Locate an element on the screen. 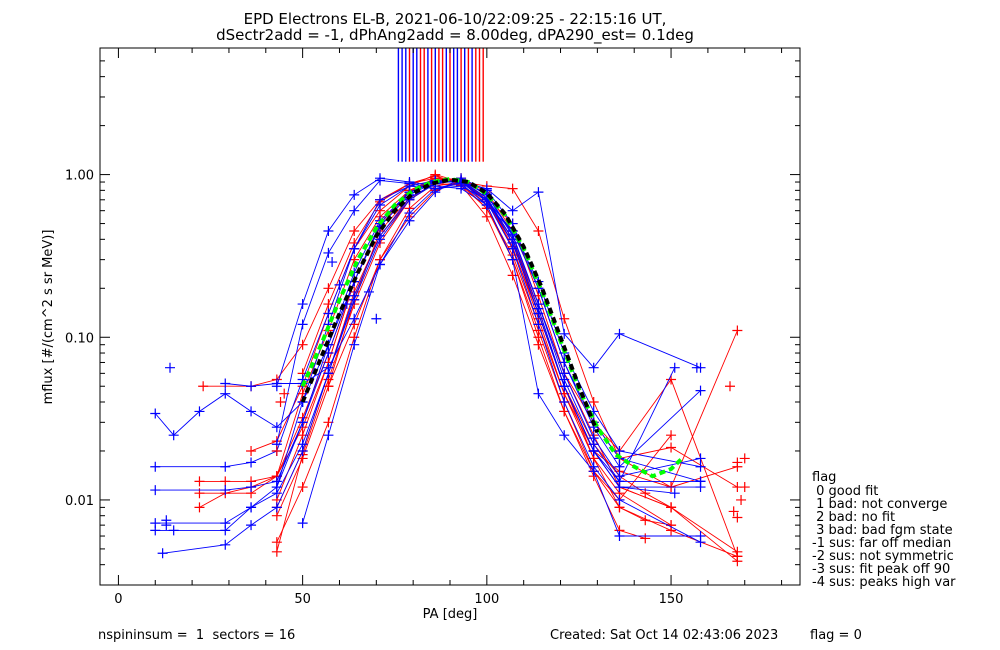 This screenshot has width=1000, height=650. y-tick-label: 1.00 is located at coordinates (79, 176).